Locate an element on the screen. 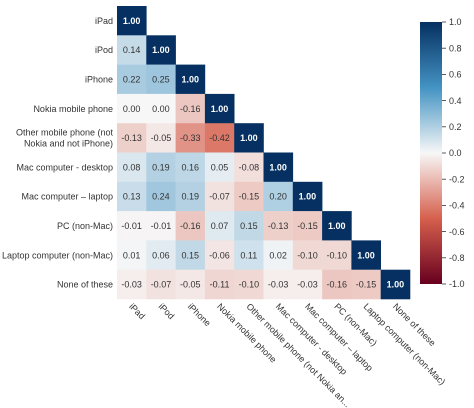 The height and width of the screenshot is (408, 474). row-label: Mac computer - desktop is located at coordinates (64, 167).